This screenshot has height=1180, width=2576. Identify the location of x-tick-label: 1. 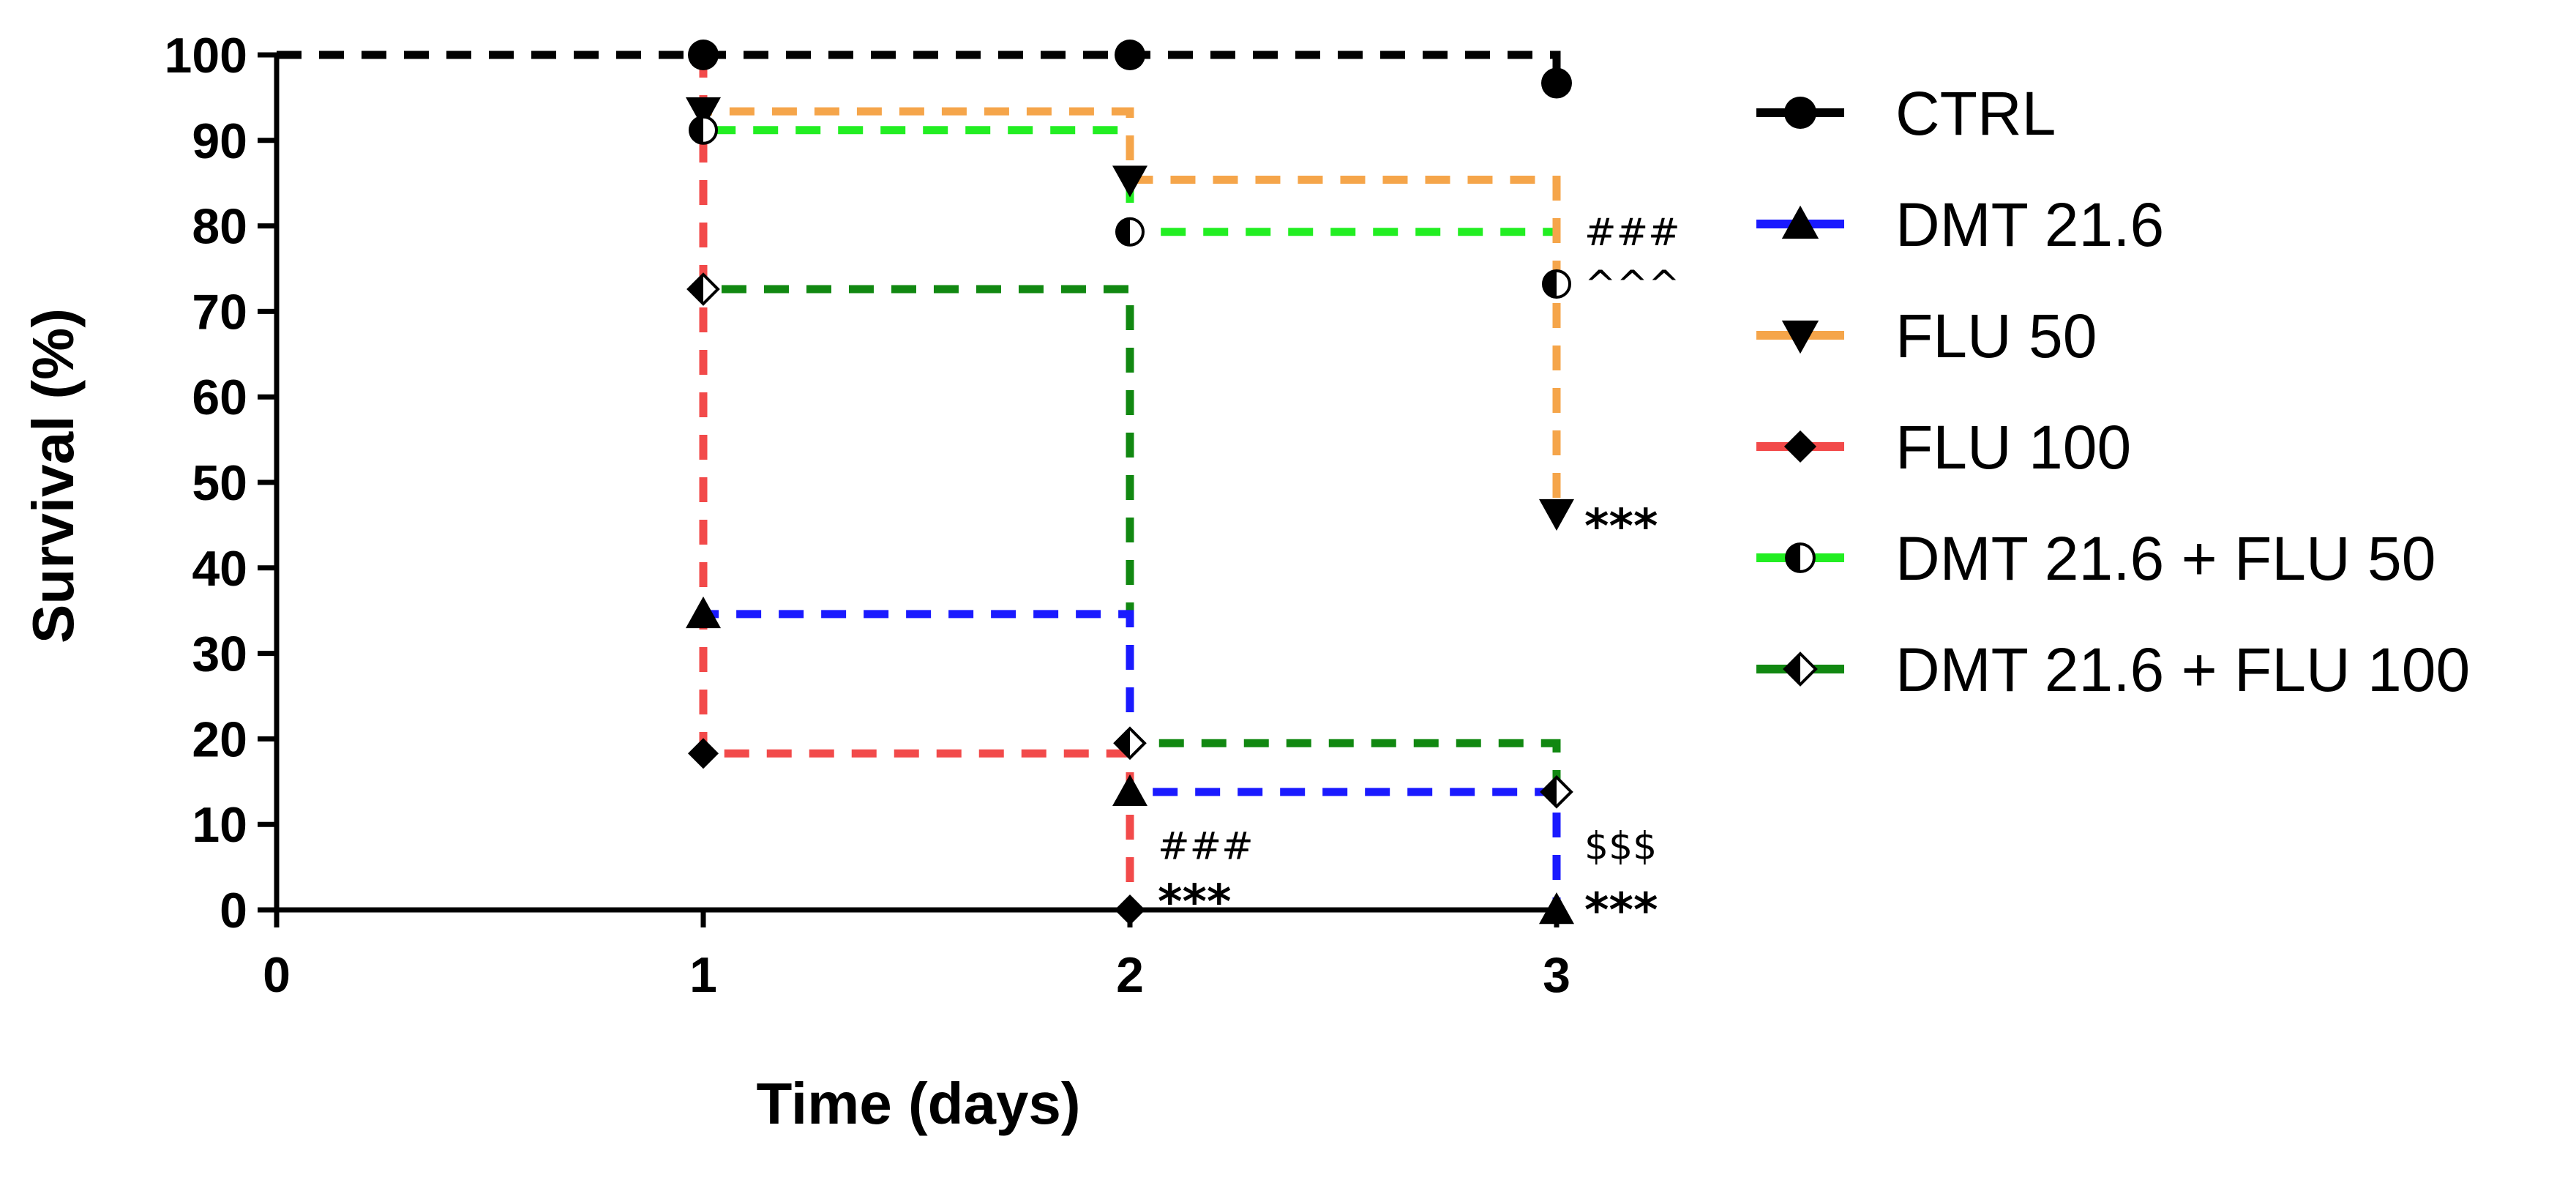
(703, 975).